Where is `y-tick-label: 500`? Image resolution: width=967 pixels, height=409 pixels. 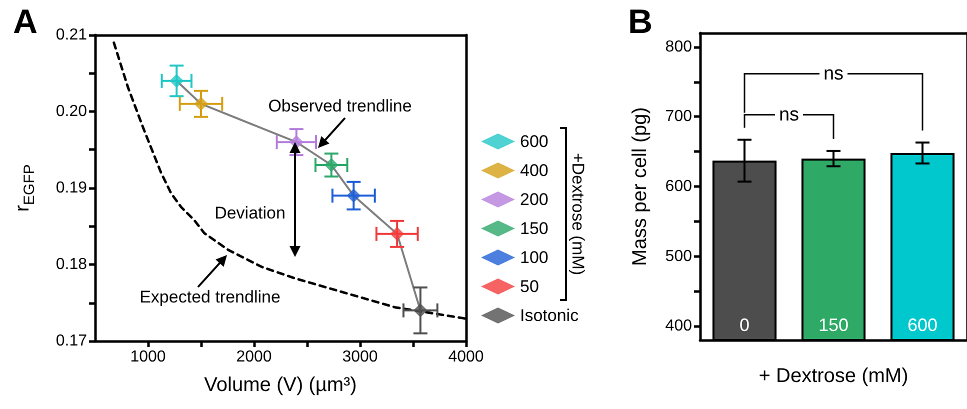
y-tick-label: 500 is located at coordinates (678, 256).